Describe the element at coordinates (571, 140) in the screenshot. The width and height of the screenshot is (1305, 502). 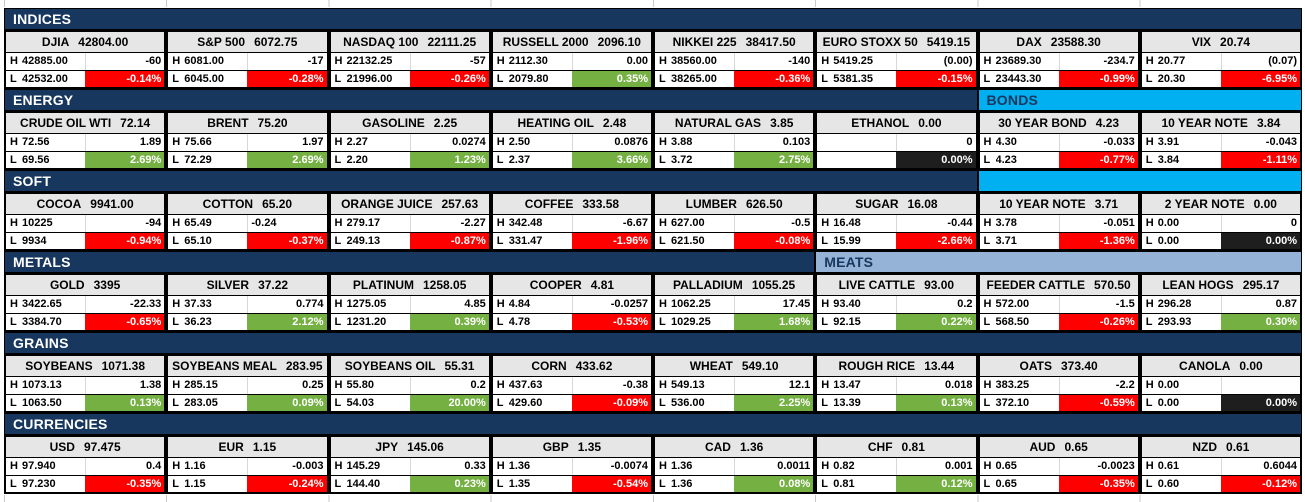
I see `cell-heating-oil: HEATING OIL 2.48 H 2.50 0.0876 L 2.37 3.66%` at that location.